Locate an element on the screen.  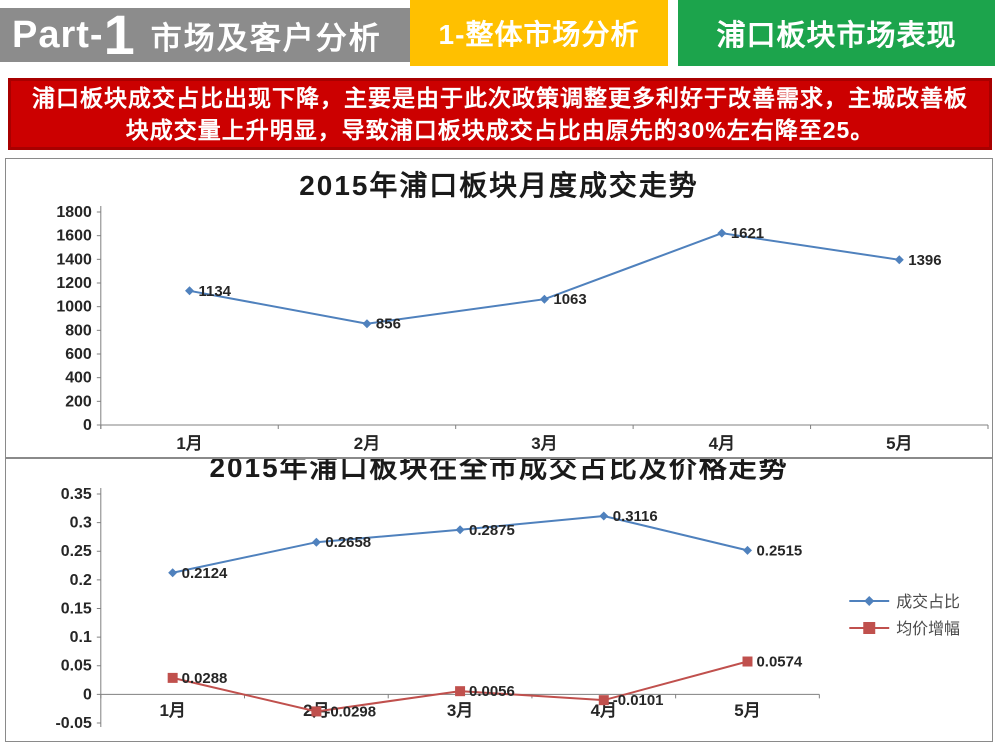
data-point-label: 0.2658 is located at coordinates (348, 542).